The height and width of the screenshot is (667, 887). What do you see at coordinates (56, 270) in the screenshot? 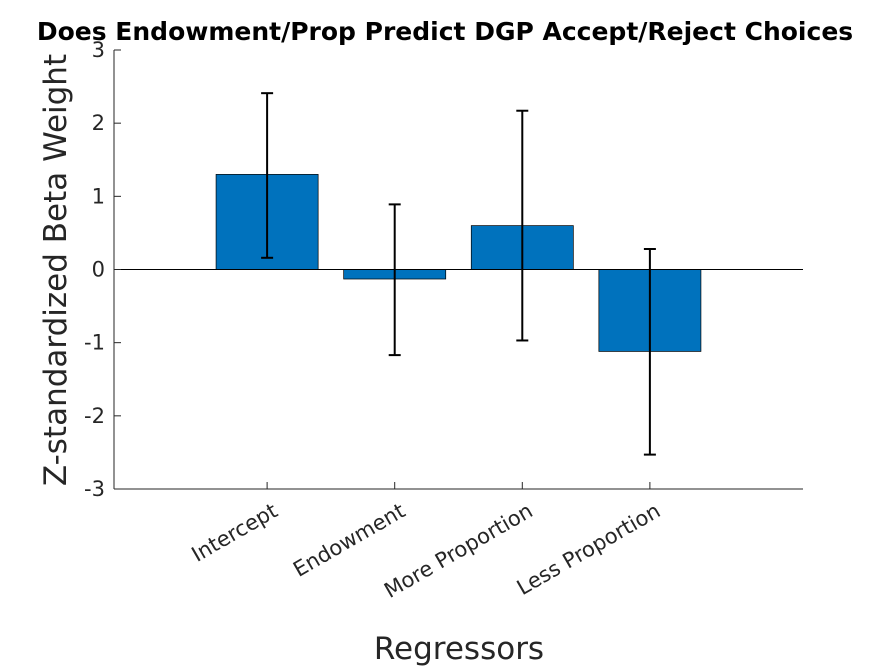
I see `y-axis-label: Z-standardized Beta Weight` at bounding box center [56, 270].